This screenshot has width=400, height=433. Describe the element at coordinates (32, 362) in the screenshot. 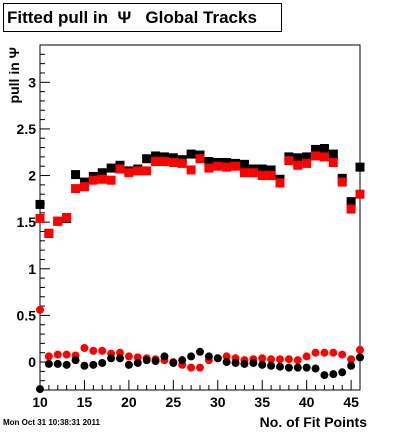

I see `y-tick-label: 0` at that location.